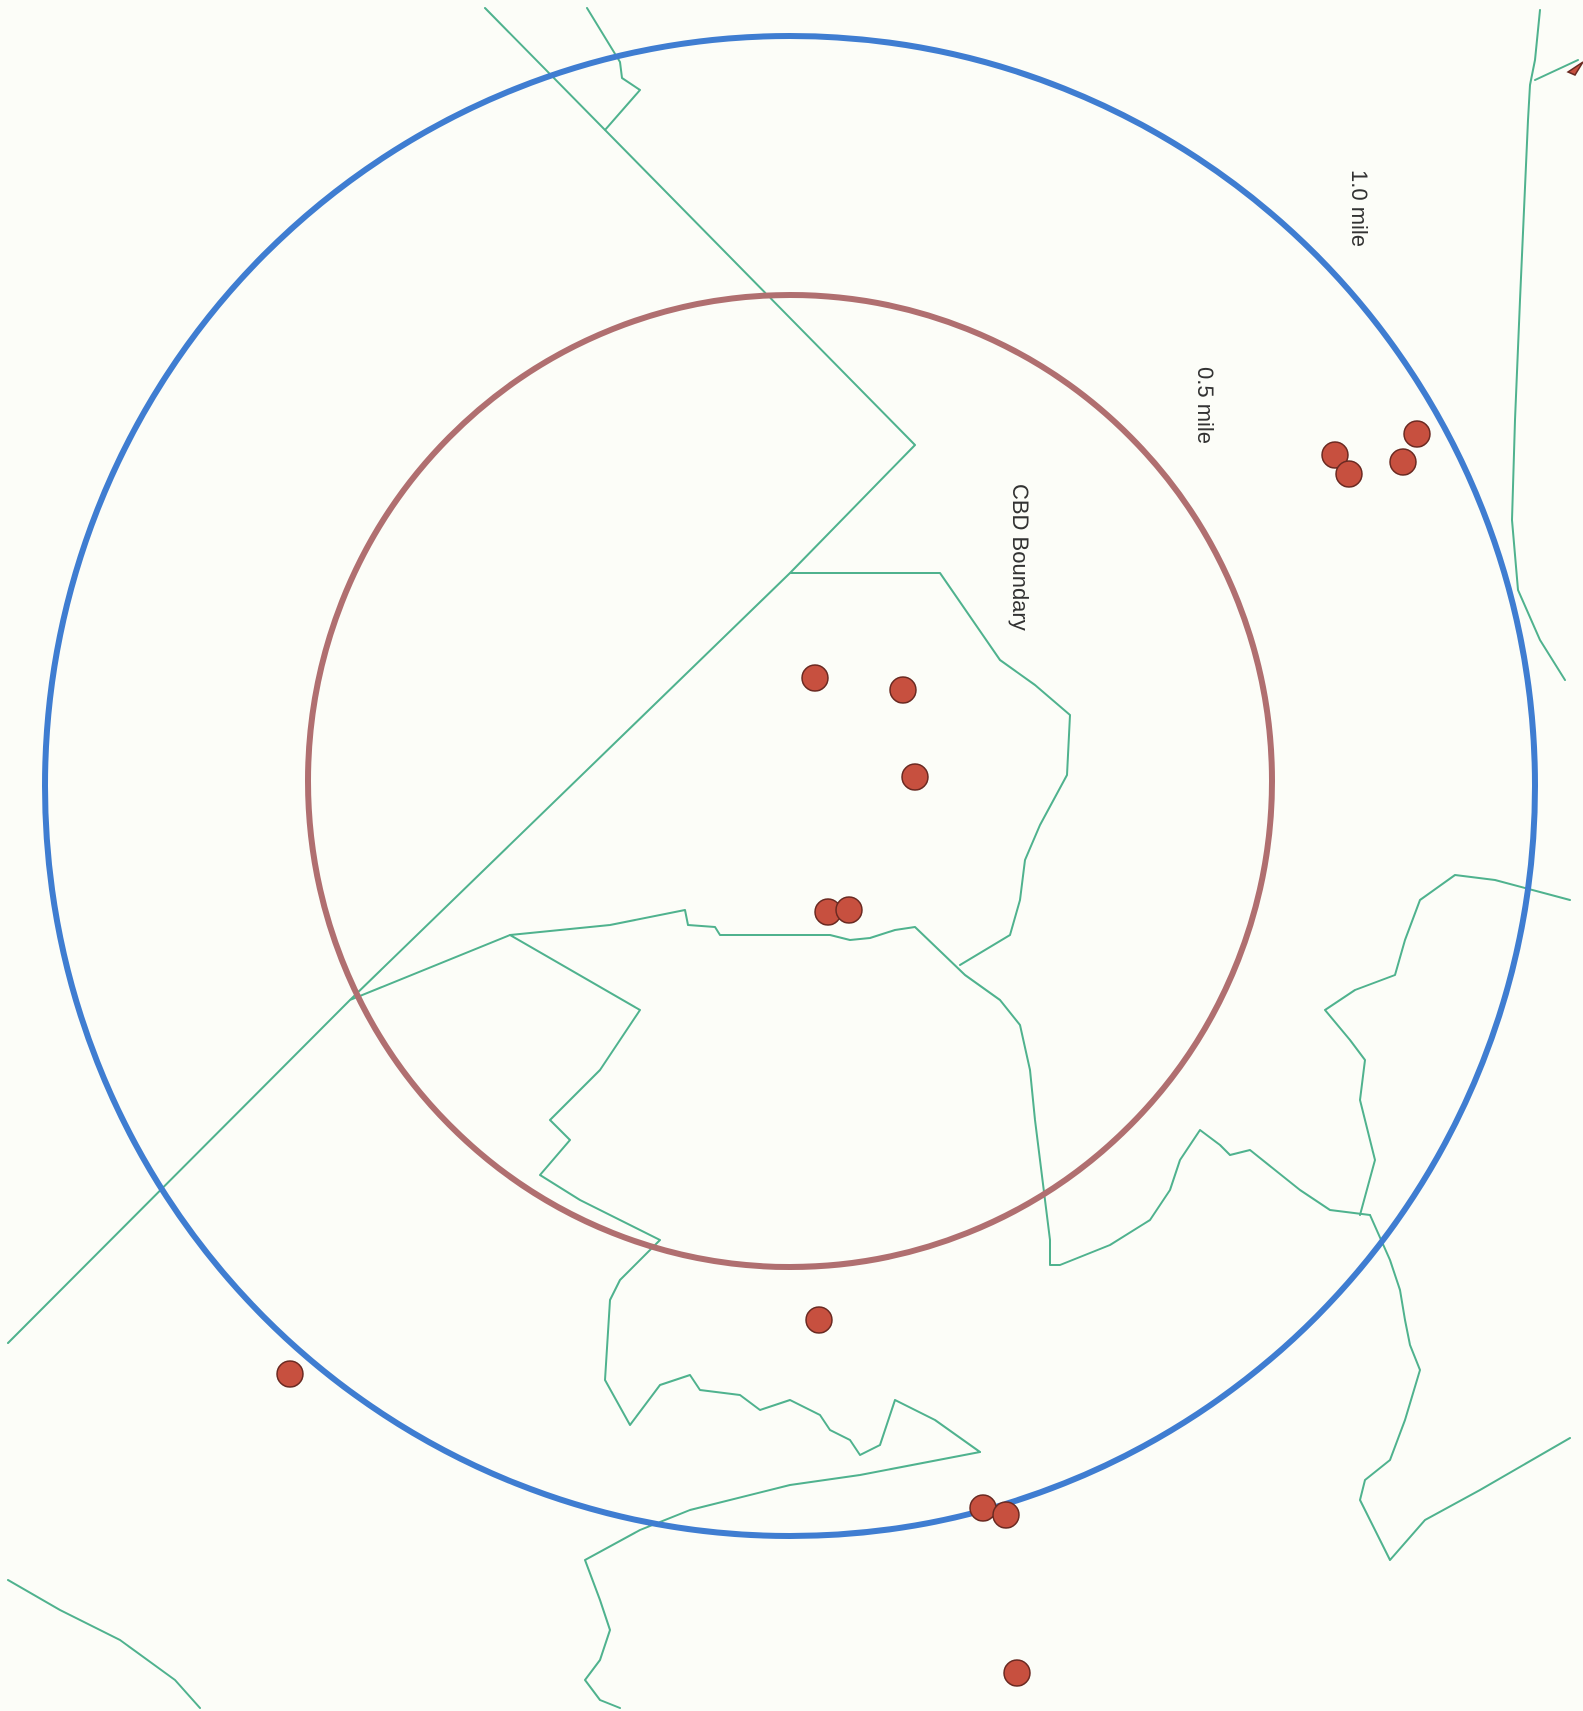  What do you see at coordinates (1205, 406) in the screenshot?
I see `inner-ring-label: 0.5 mile` at bounding box center [1205, 406].